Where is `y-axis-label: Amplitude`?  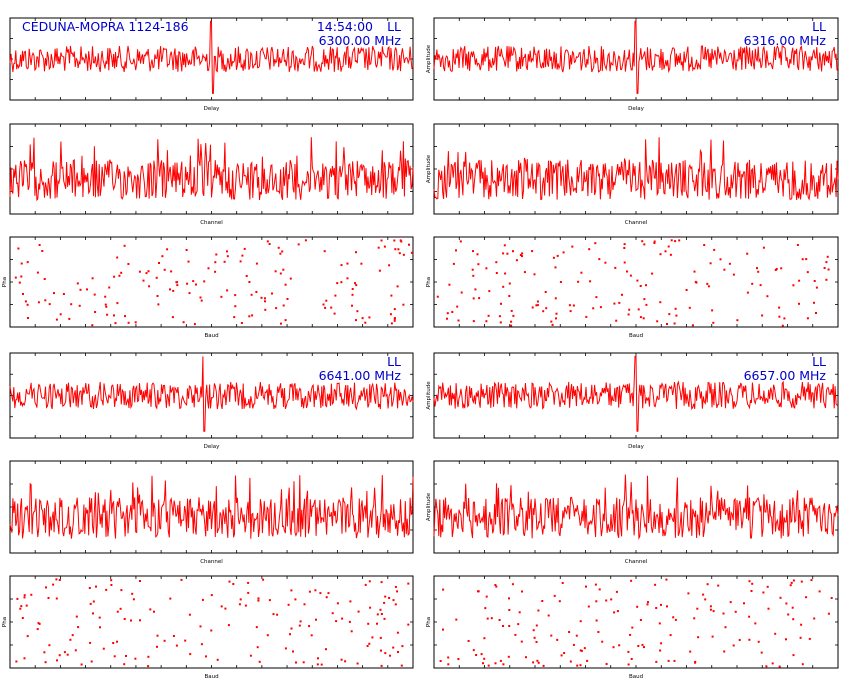
y-axis-label: Amplitude is located at coordinates (429, 168).